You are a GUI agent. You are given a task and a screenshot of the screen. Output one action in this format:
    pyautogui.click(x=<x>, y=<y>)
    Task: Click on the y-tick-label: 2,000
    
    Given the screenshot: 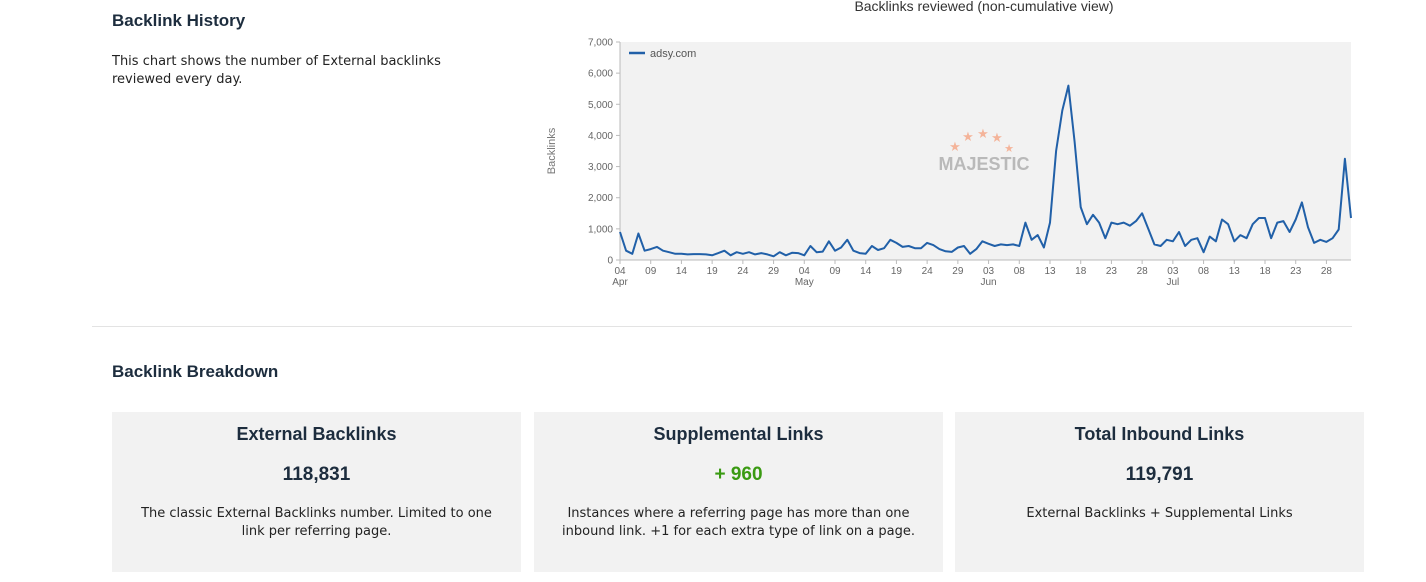 What is the action you would take?
    pyautogui.click(x=600, y=198)
    